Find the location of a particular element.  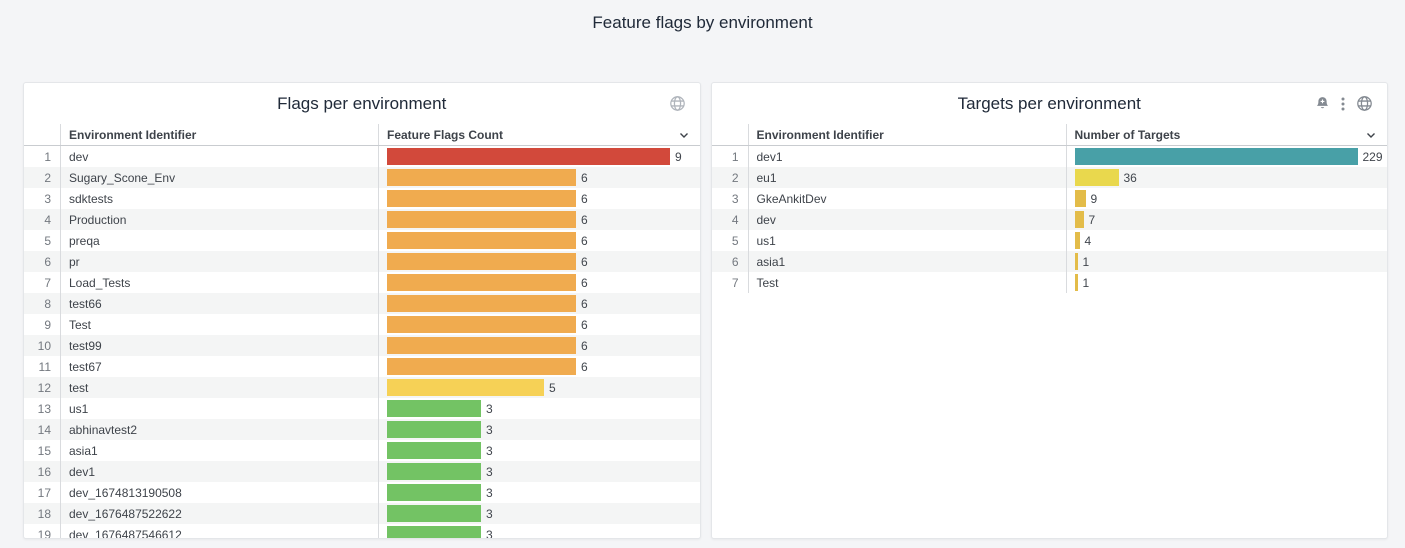

table-row: 8 test66 6 is located at coordinates (362, 303).